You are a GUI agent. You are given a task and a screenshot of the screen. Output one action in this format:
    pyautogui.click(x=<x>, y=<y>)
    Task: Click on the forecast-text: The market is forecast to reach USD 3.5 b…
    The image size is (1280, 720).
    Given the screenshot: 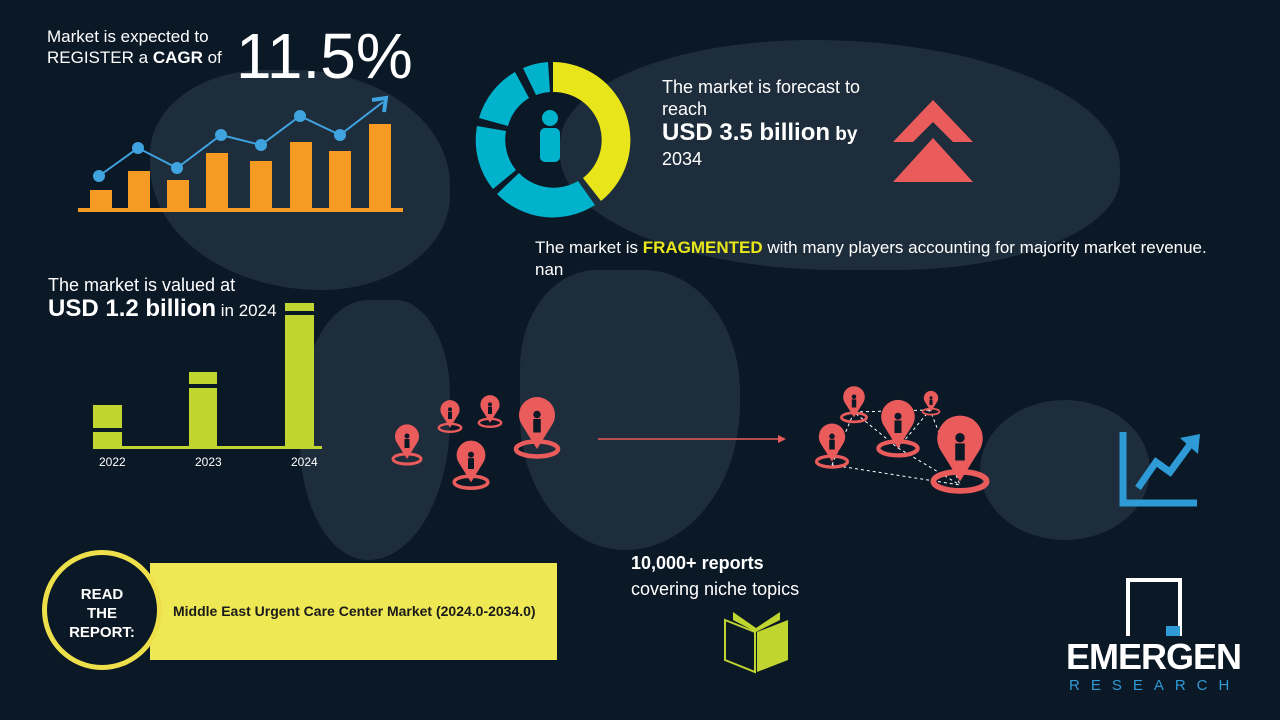 What is the action you would take?
    pyautogui.click(x=761, y=123)
    